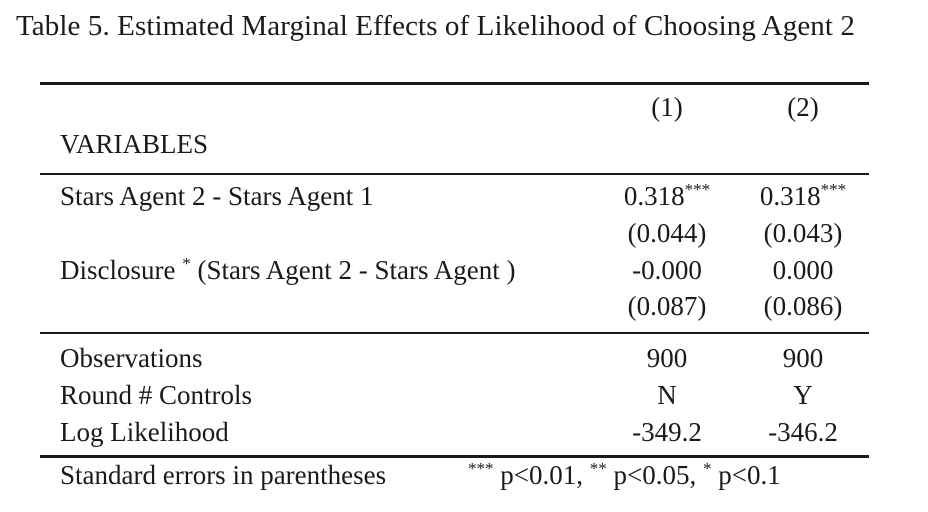 This screenshot has height=512, width=928. I want to click on interaction-star: *, so click(186, 263).